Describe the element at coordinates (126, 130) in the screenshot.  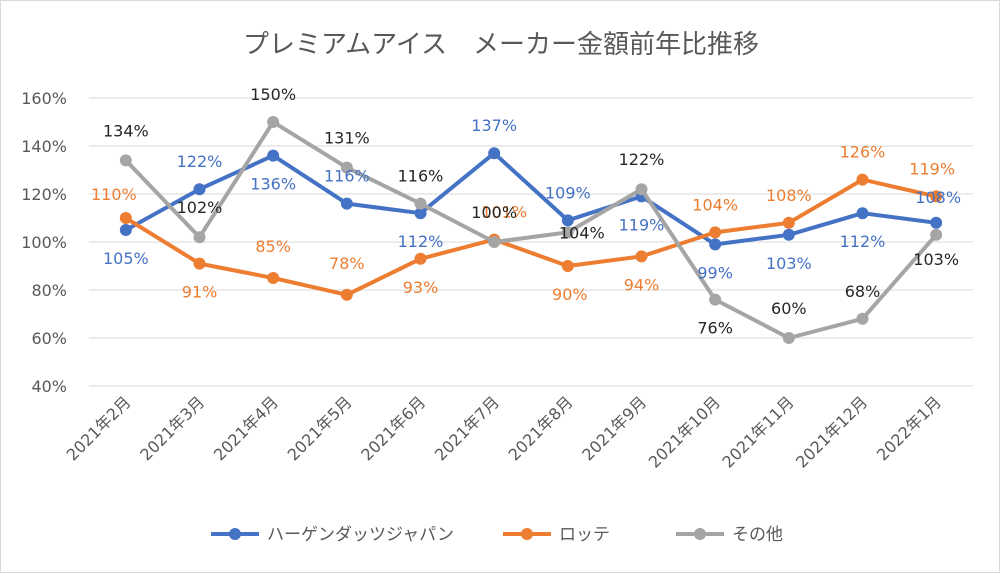
I see `data-label: 134%` at that location.